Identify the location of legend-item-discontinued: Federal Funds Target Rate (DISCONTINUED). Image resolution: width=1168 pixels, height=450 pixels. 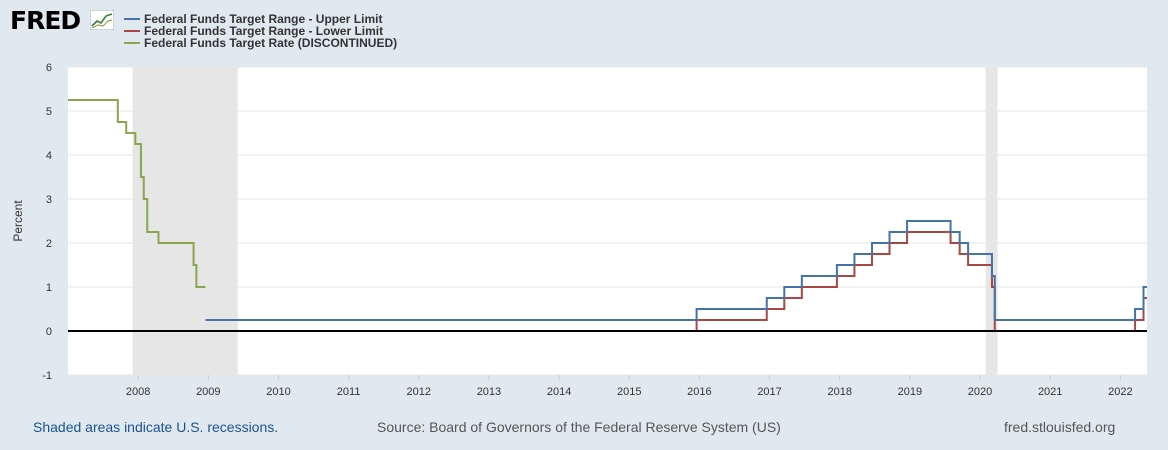
(260, 43).